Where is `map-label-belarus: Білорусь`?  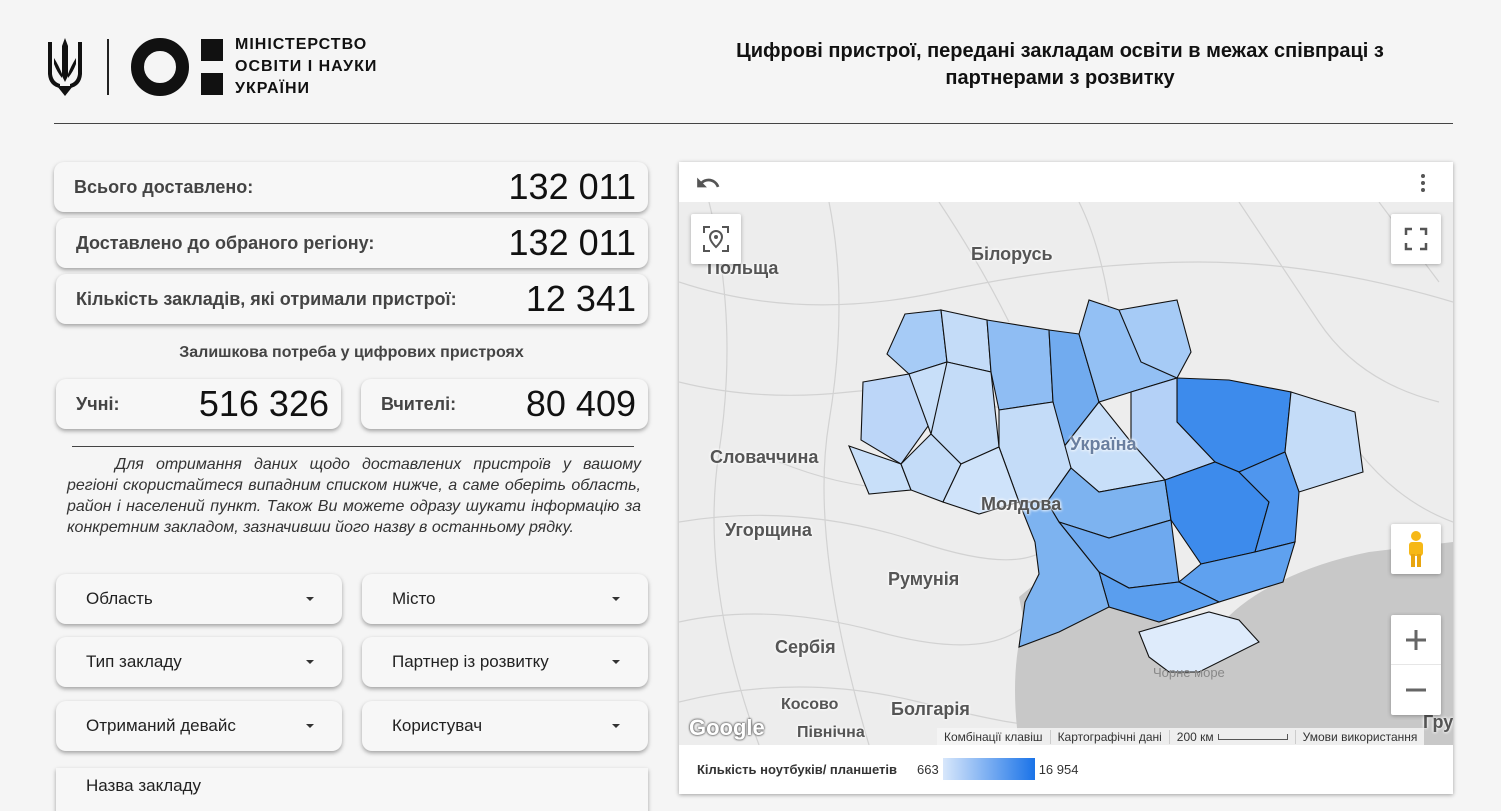 map-label-belarus: Білорусь is located at coordinates (1012, 254).